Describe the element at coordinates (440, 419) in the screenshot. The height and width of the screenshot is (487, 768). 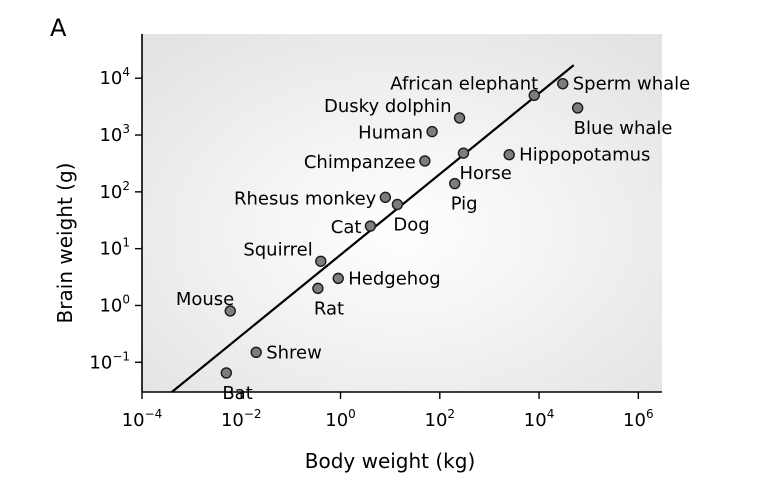
I see `x-tick-label: 10²` at that location.